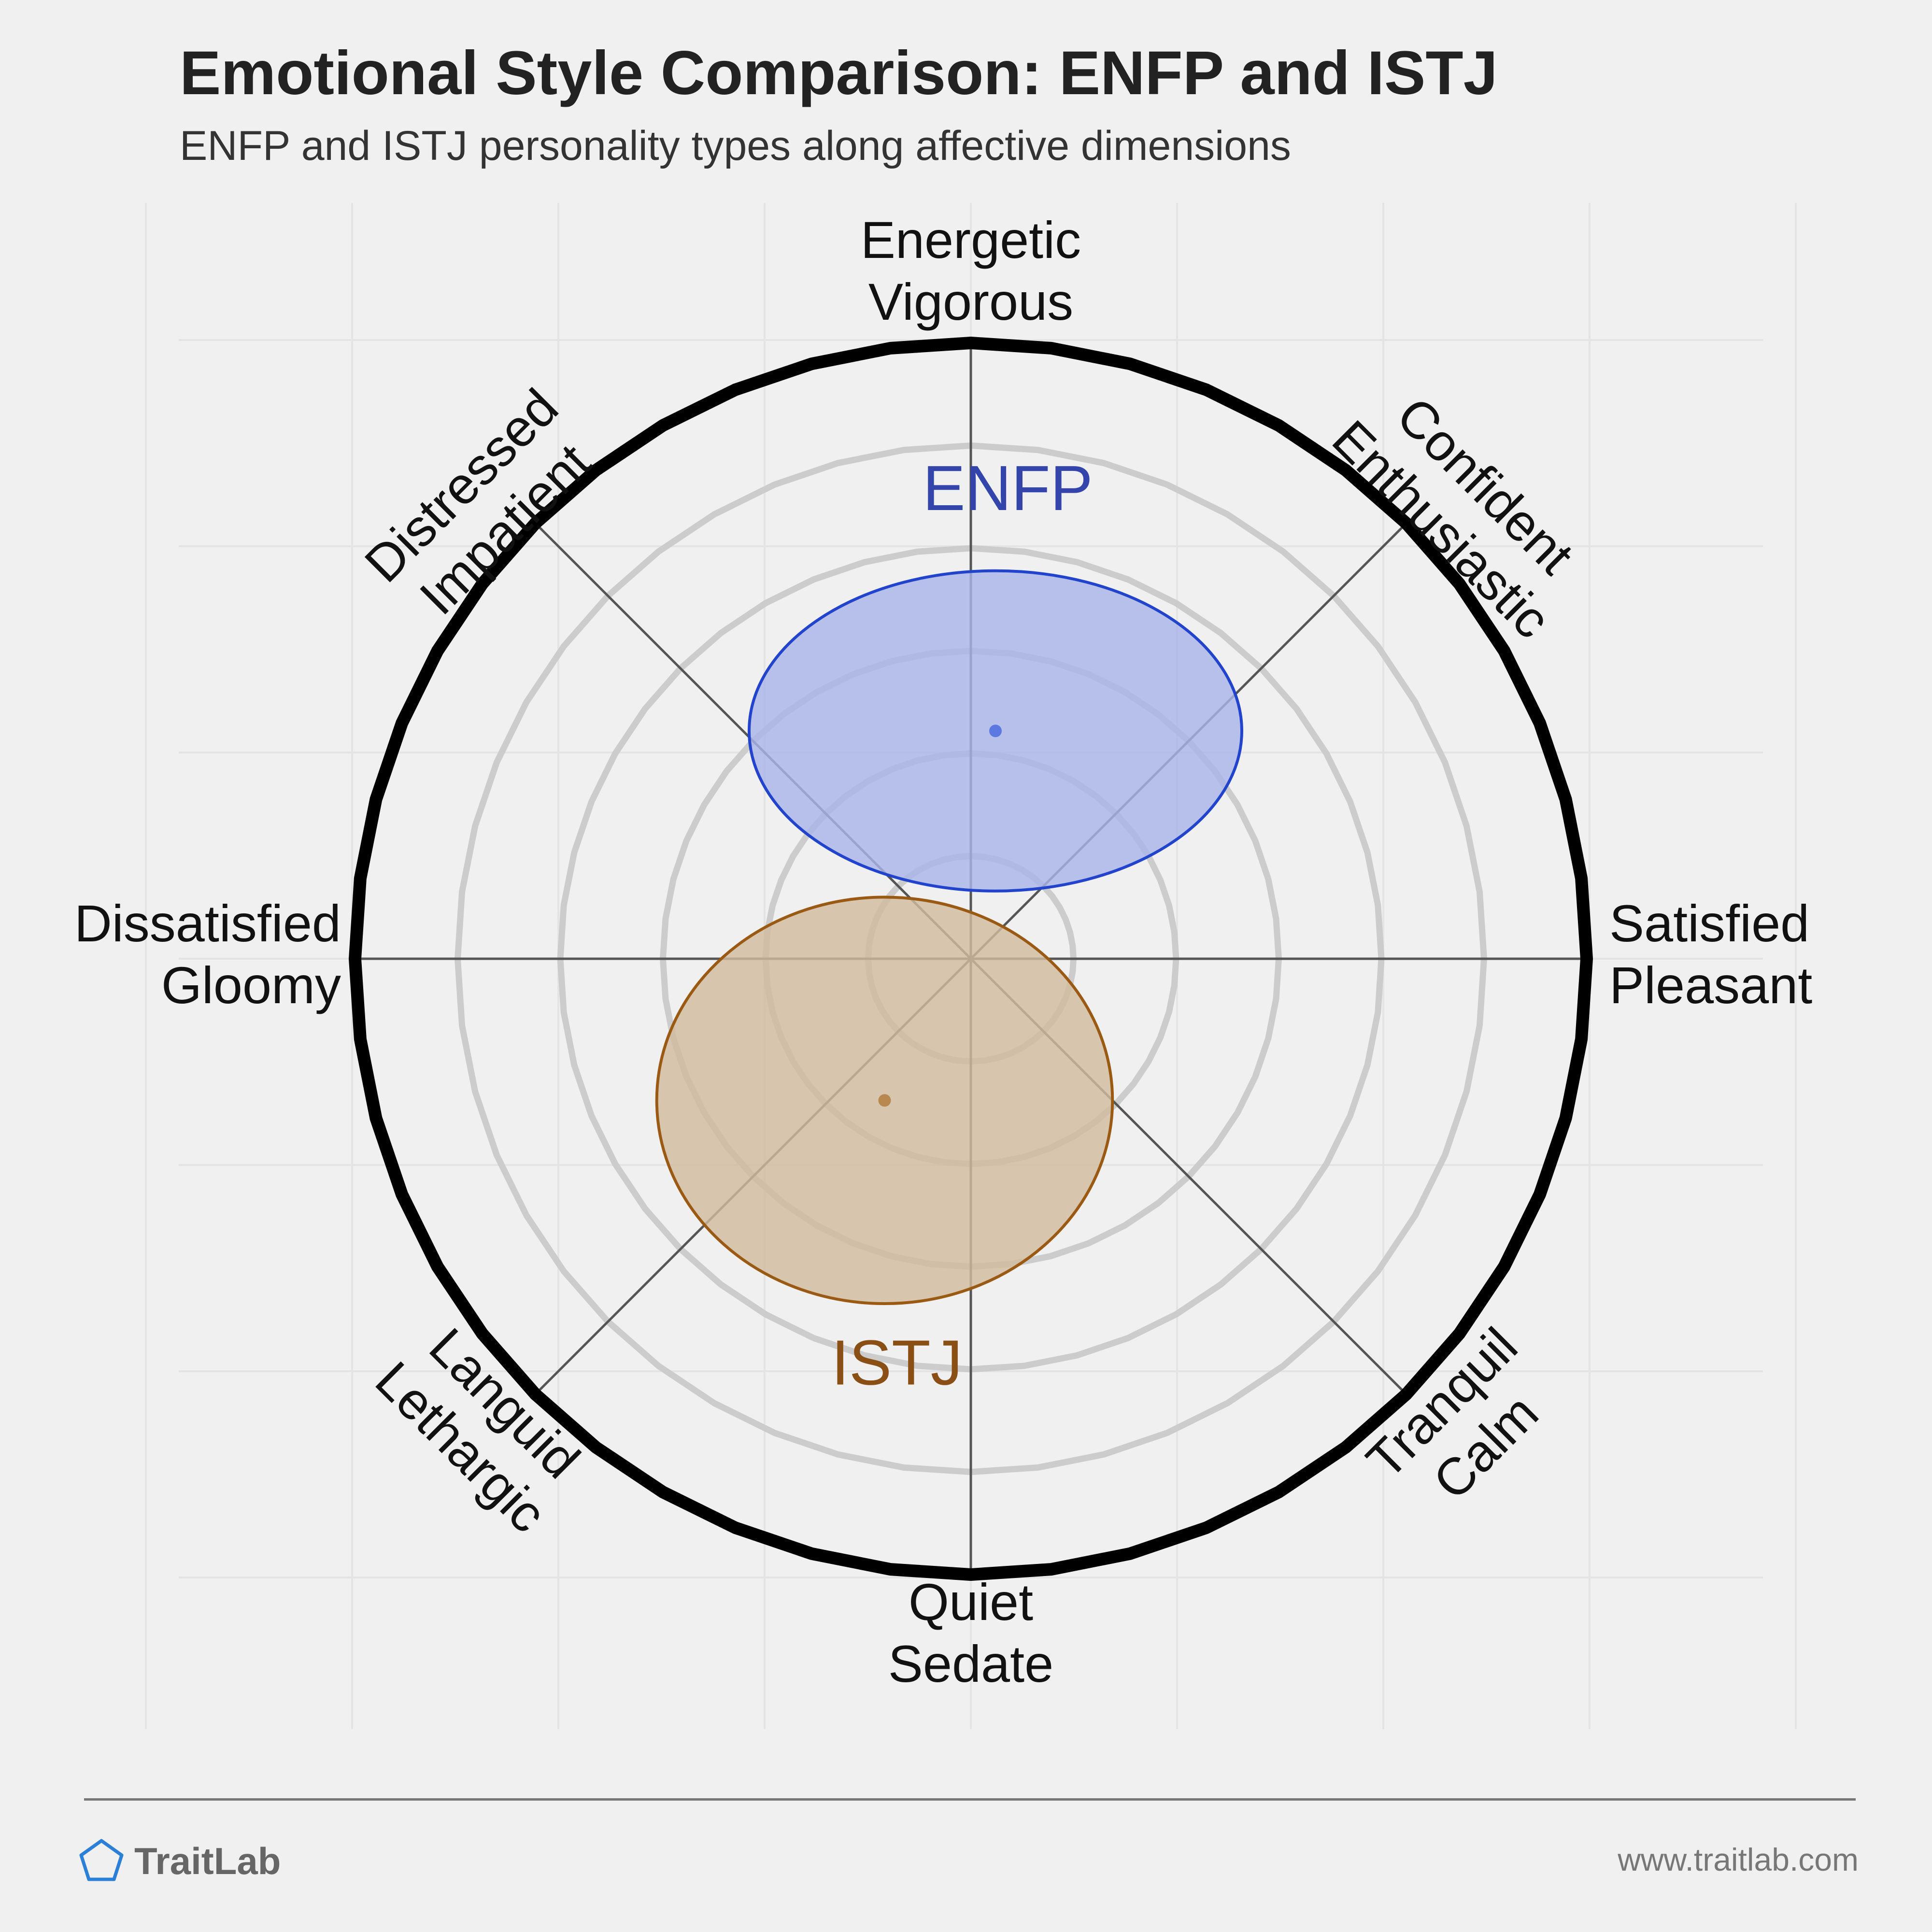  Describe the element at coordinates (207, 923) in the screenshot. I see `axis-label-line: Dissatisfied` at that location.